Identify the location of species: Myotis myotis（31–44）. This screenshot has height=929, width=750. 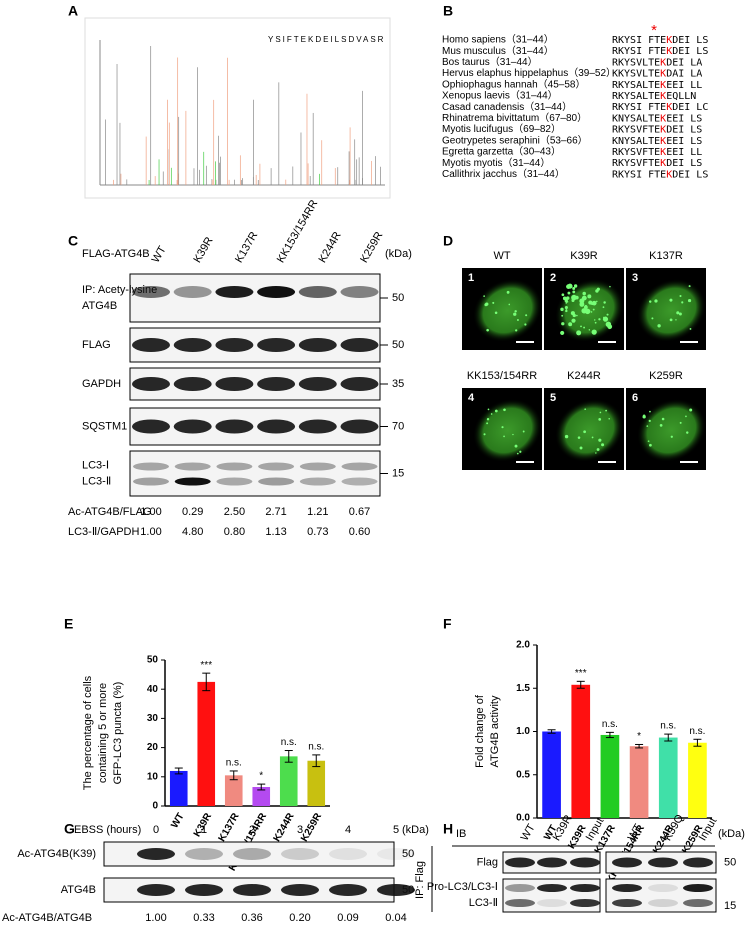
(496, 163).